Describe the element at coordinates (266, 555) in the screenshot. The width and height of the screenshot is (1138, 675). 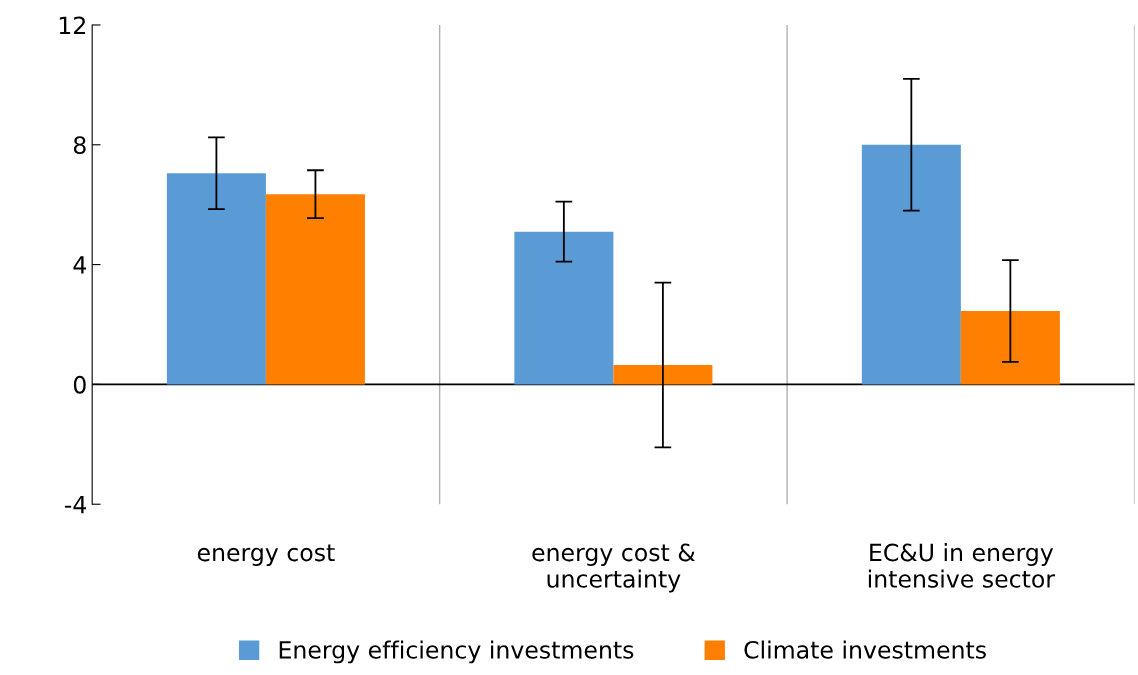
I see `x-tick-label: energy cost` at that location.